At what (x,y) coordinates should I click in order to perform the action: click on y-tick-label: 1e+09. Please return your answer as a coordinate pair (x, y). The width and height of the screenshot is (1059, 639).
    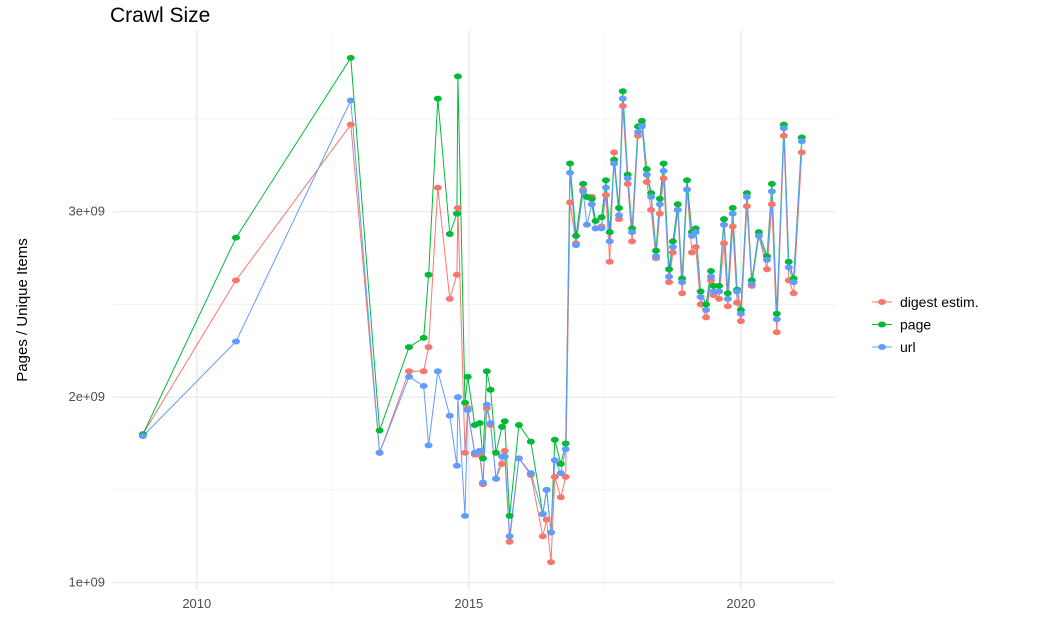
    Looking at the image, I should click on (86, 582).